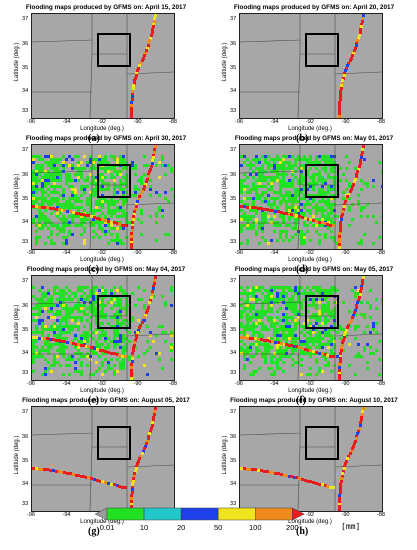 Image resolution: width=417 pixels, height=550 pixels. I want to click on x-axis-label: Longitude (deg.), so click(310, 522).